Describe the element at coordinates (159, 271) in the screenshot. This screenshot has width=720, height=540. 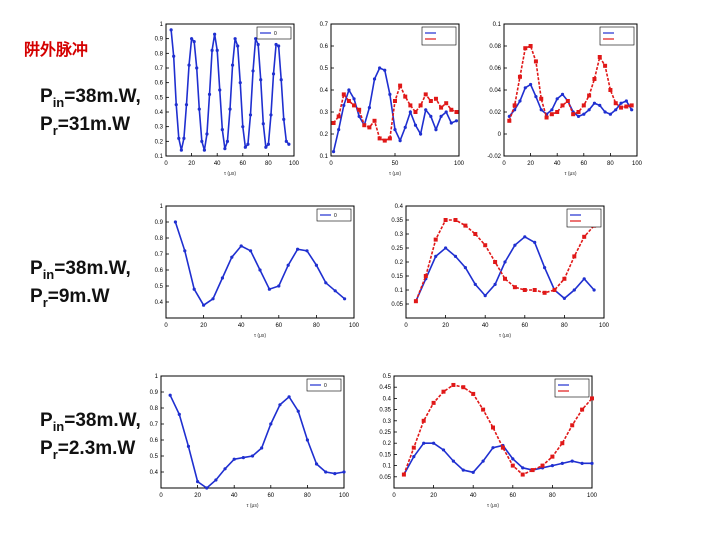
I see `y-tick-label: 0.6` at that location.